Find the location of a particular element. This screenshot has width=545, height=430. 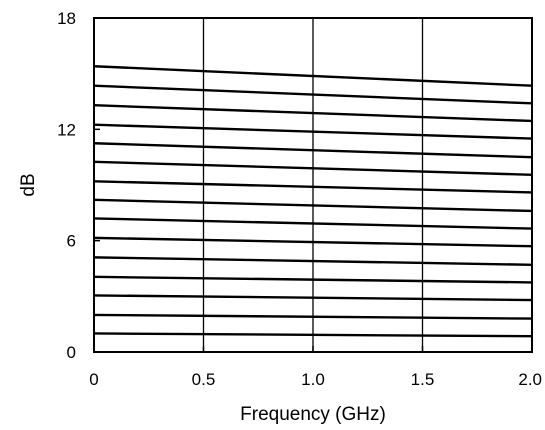

x-axis-title: Frequency (GHz) is located at coordinates (313, 414).